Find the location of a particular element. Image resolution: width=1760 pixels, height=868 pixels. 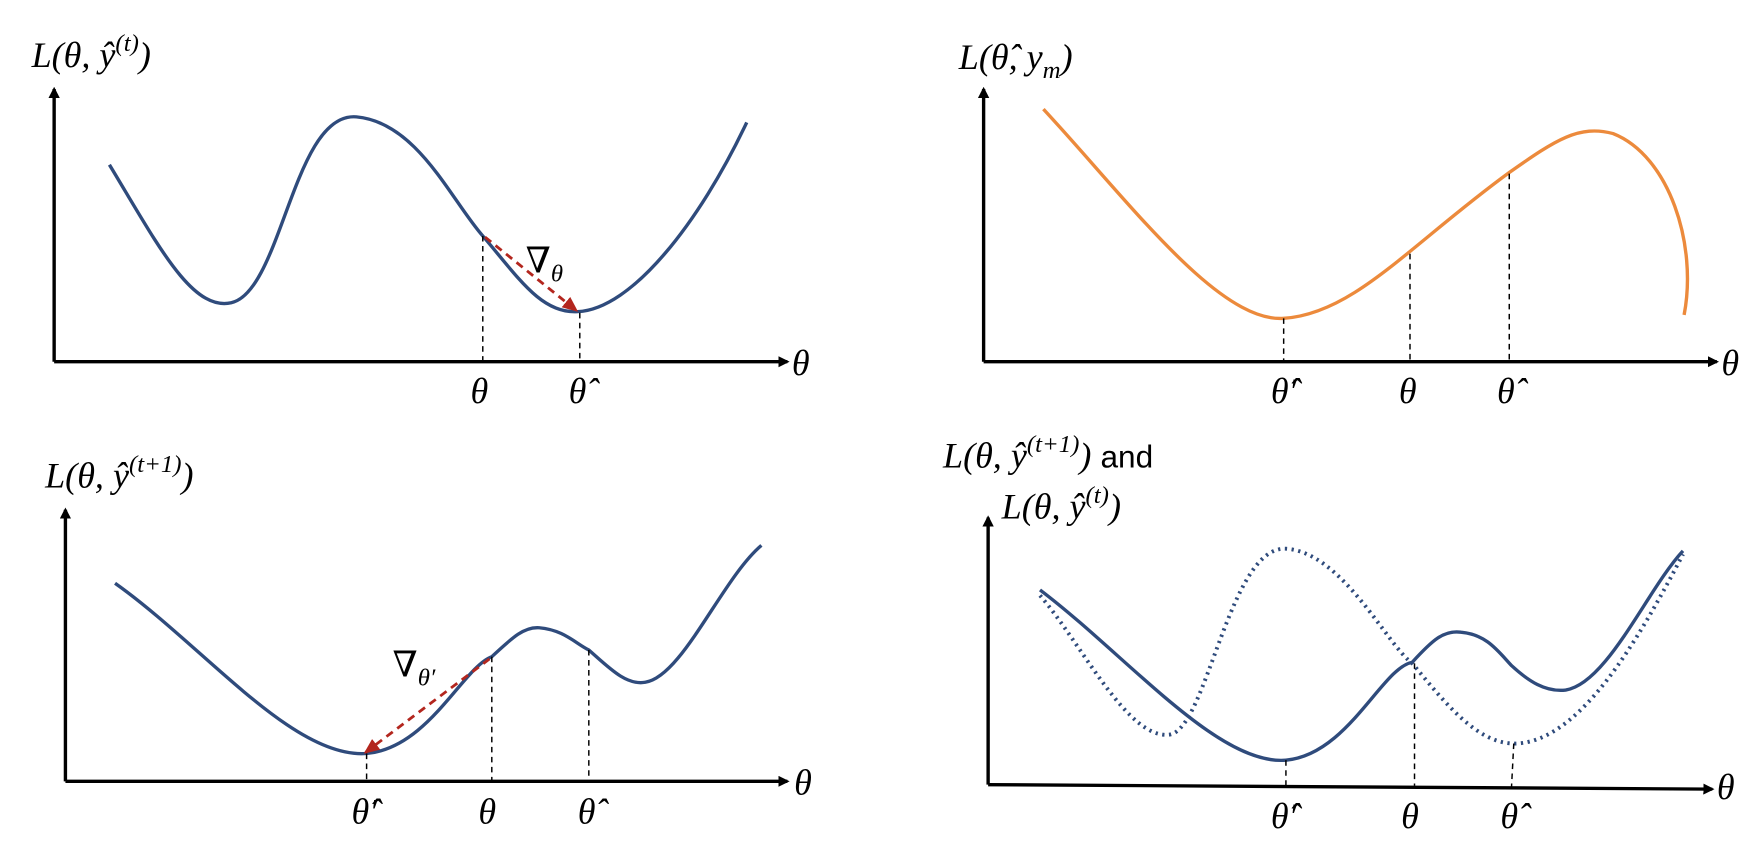

gradient-label: ∇θ is located at coordinates (544, 264).